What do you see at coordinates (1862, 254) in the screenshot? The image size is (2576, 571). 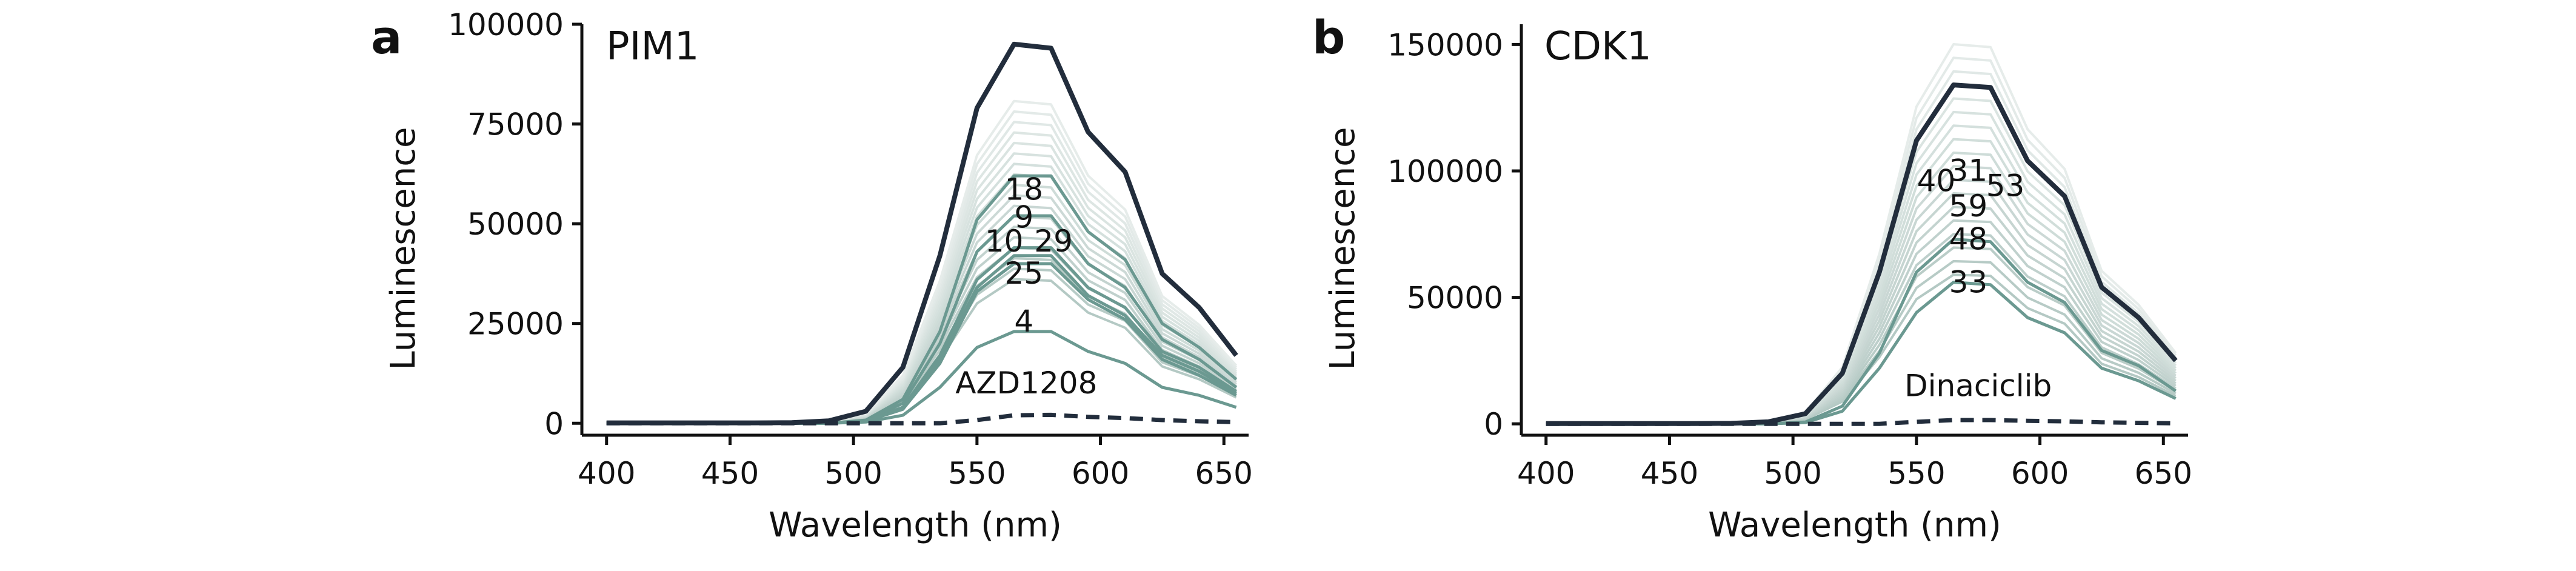 I see `control-series-line` at bounding box center [1862, 254].